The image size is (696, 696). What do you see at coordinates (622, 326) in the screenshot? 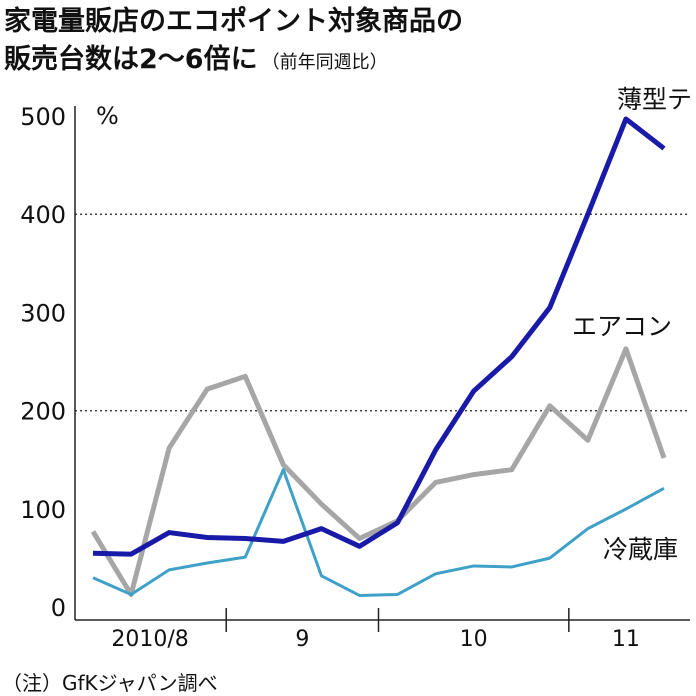
I see `series-label: エアコン` at bounding box center [622, 326].